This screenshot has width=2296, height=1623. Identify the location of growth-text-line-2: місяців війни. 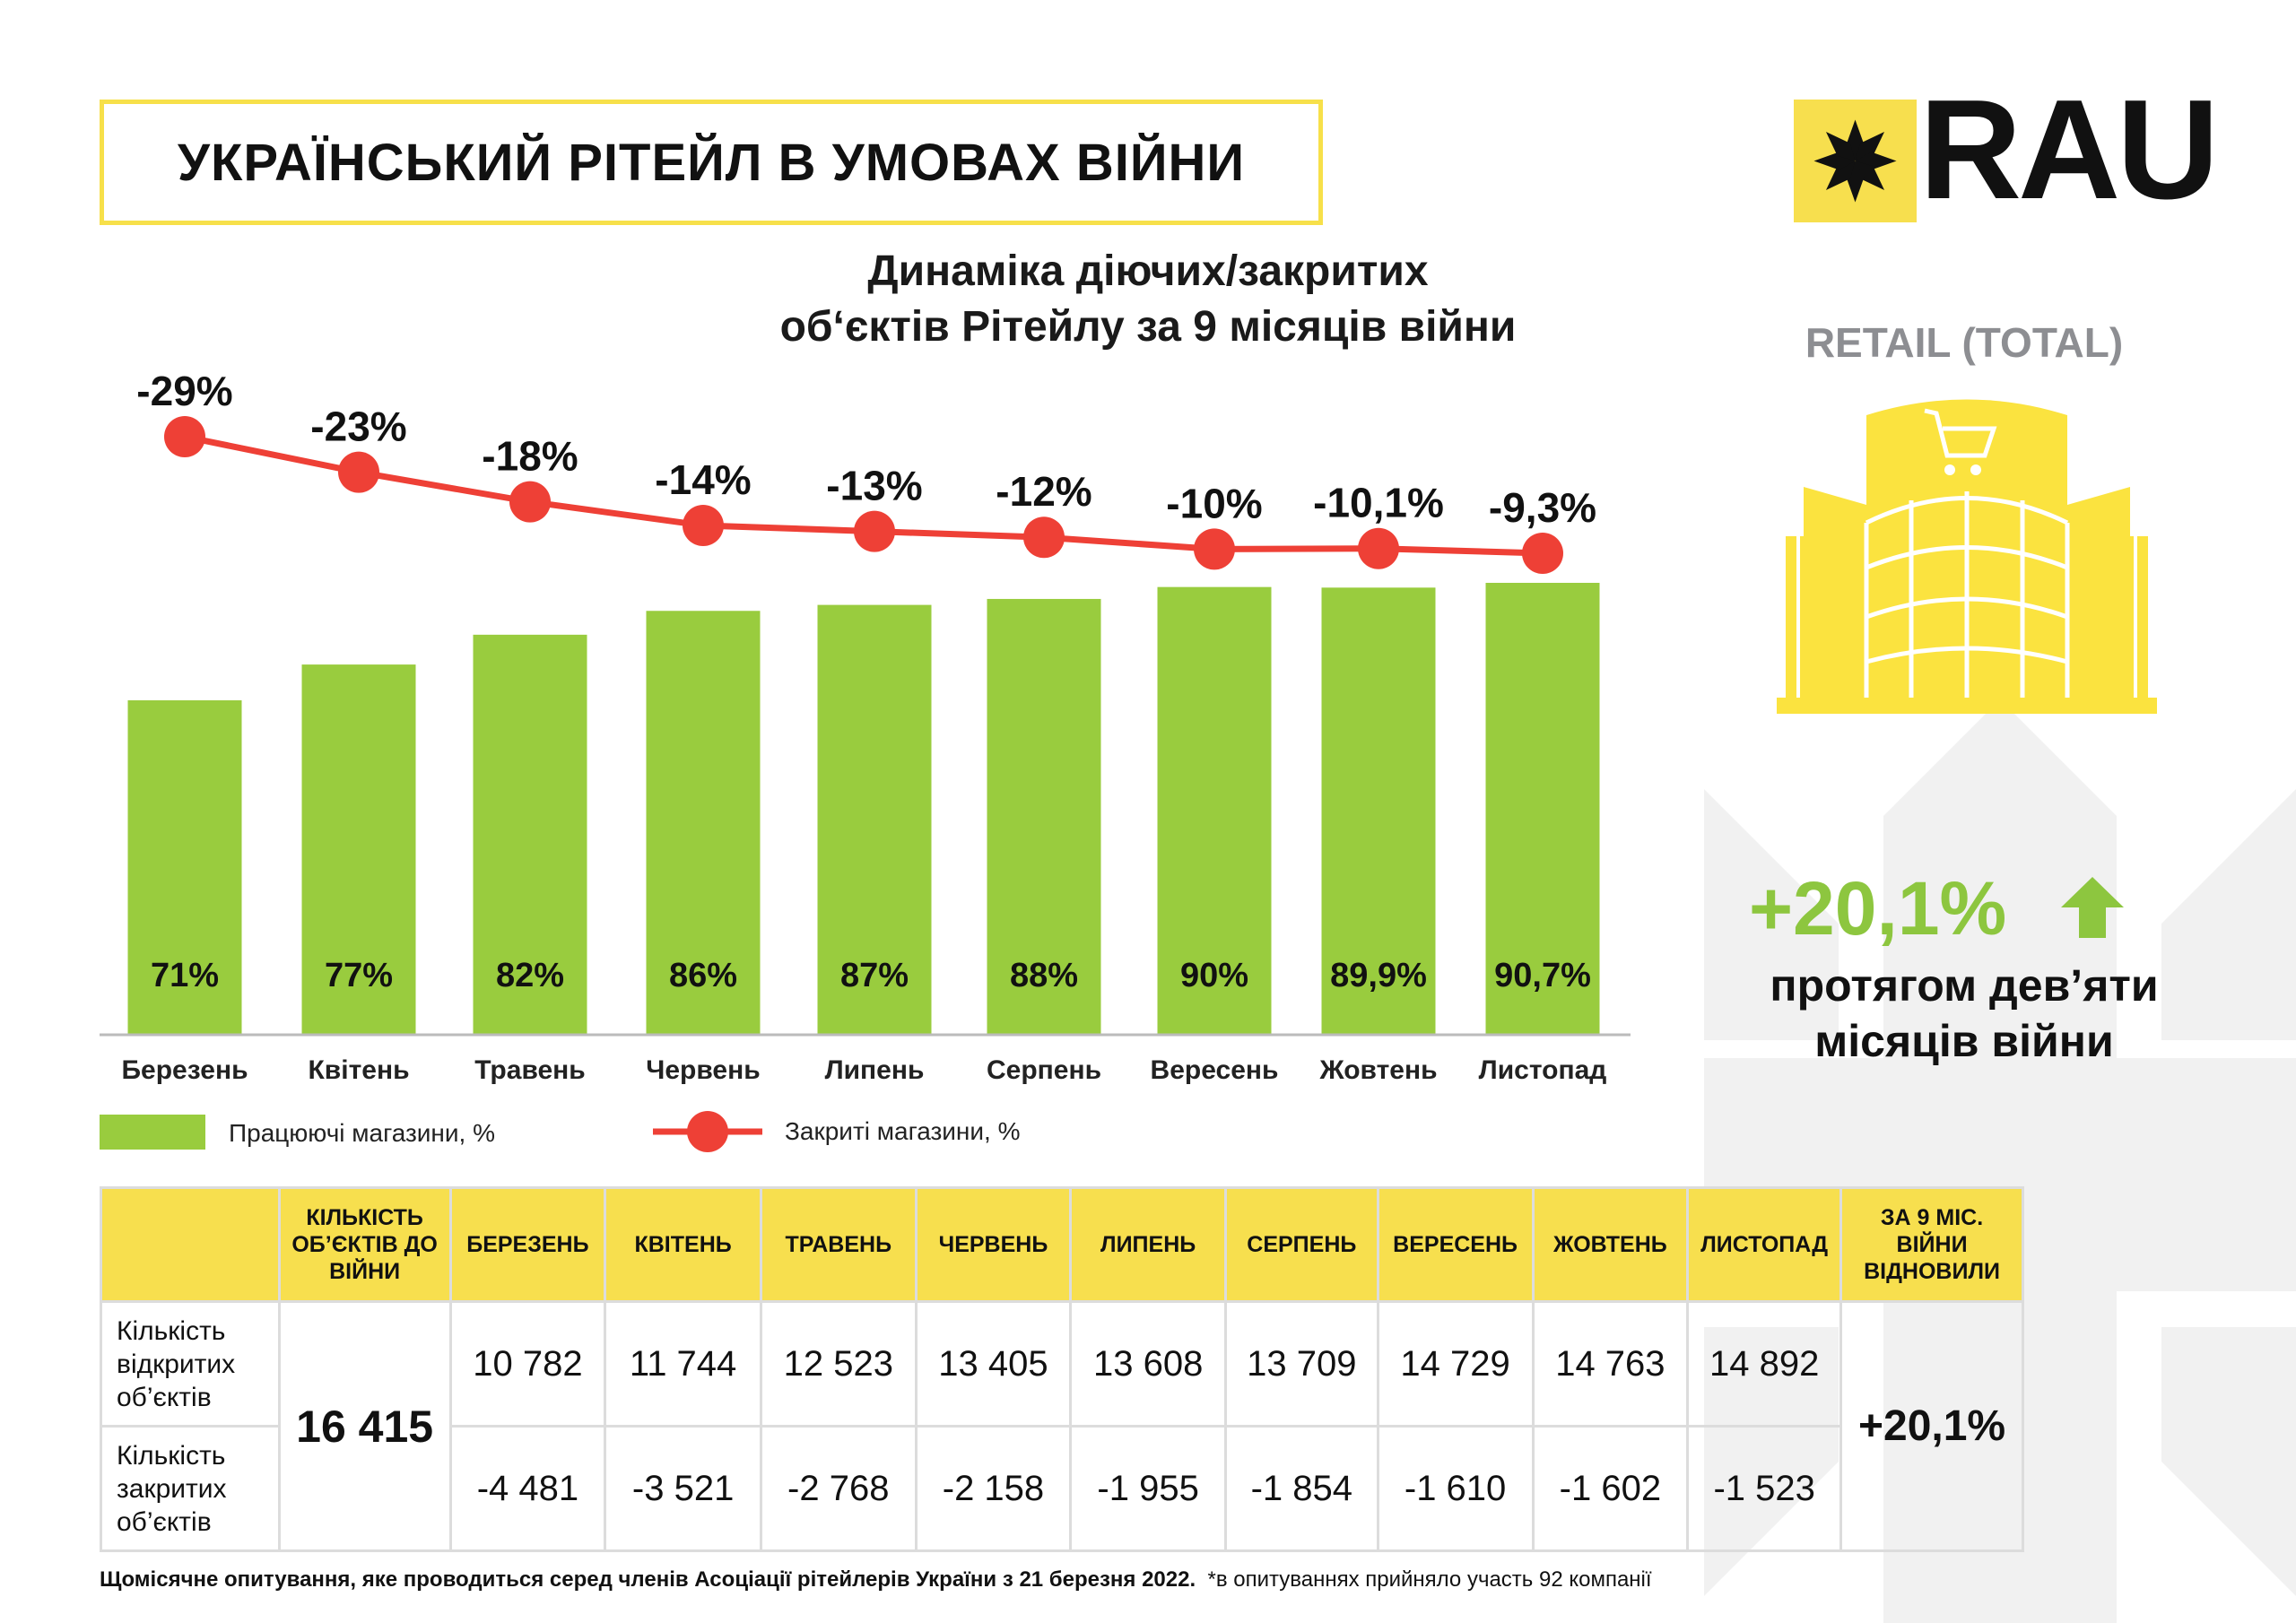
(1964, 1041).